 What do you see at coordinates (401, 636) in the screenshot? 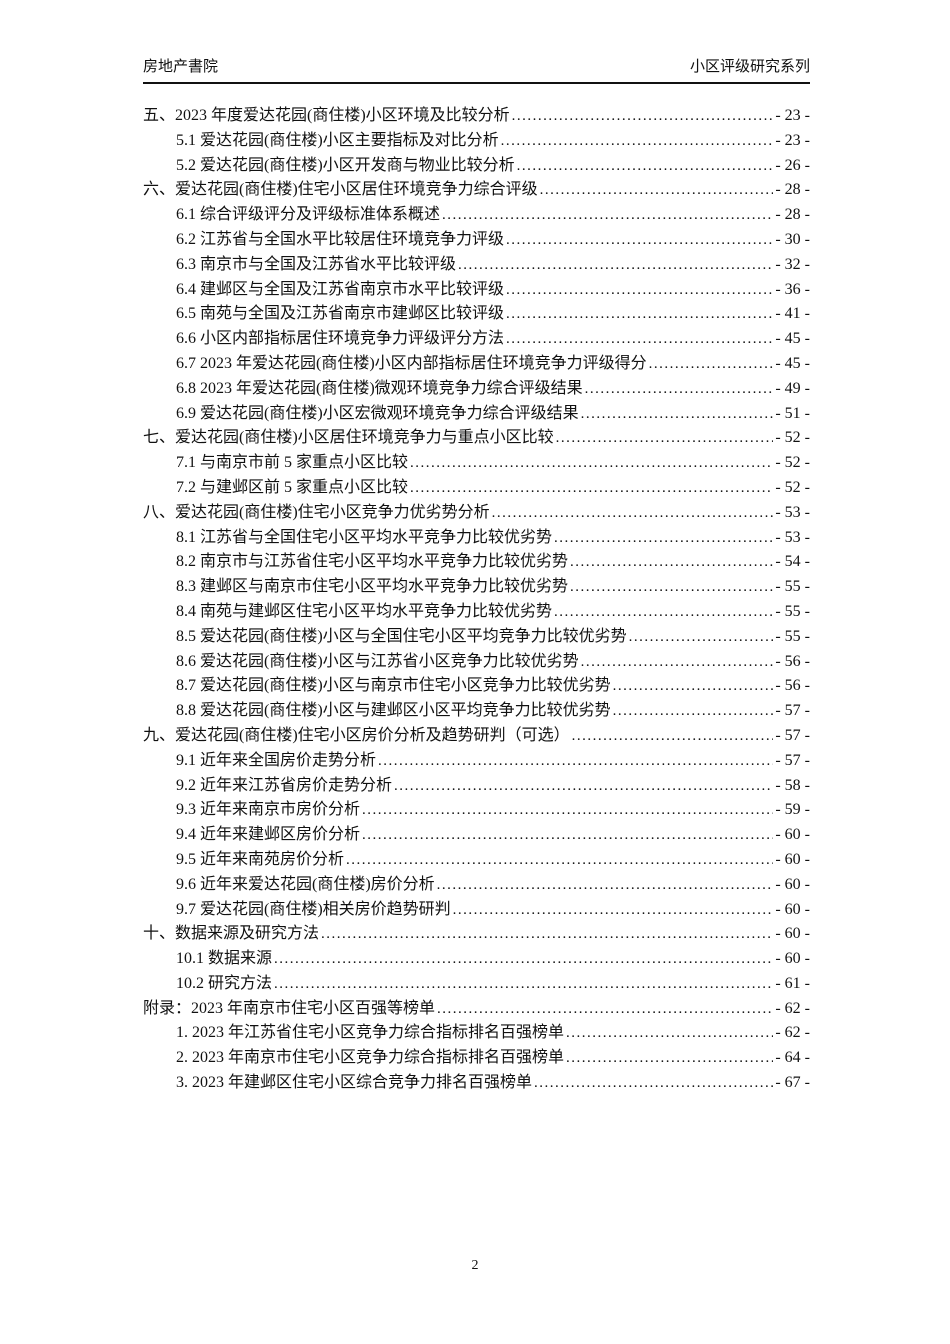
I see `toc-entry-label: 8.5 爱达花园(商住楼)小区与全国住宅小区平均竞争力比较优劣势` at bounding box center [401, 636].